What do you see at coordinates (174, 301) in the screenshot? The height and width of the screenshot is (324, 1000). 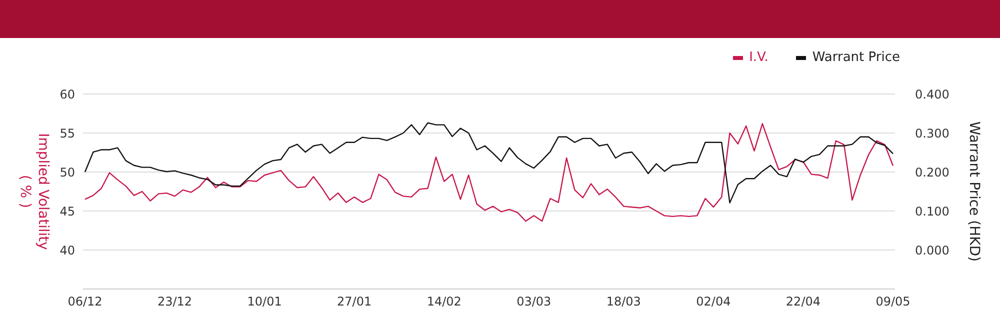 I see `x-tick-label: 23/12` at bounding box center [174, 301].